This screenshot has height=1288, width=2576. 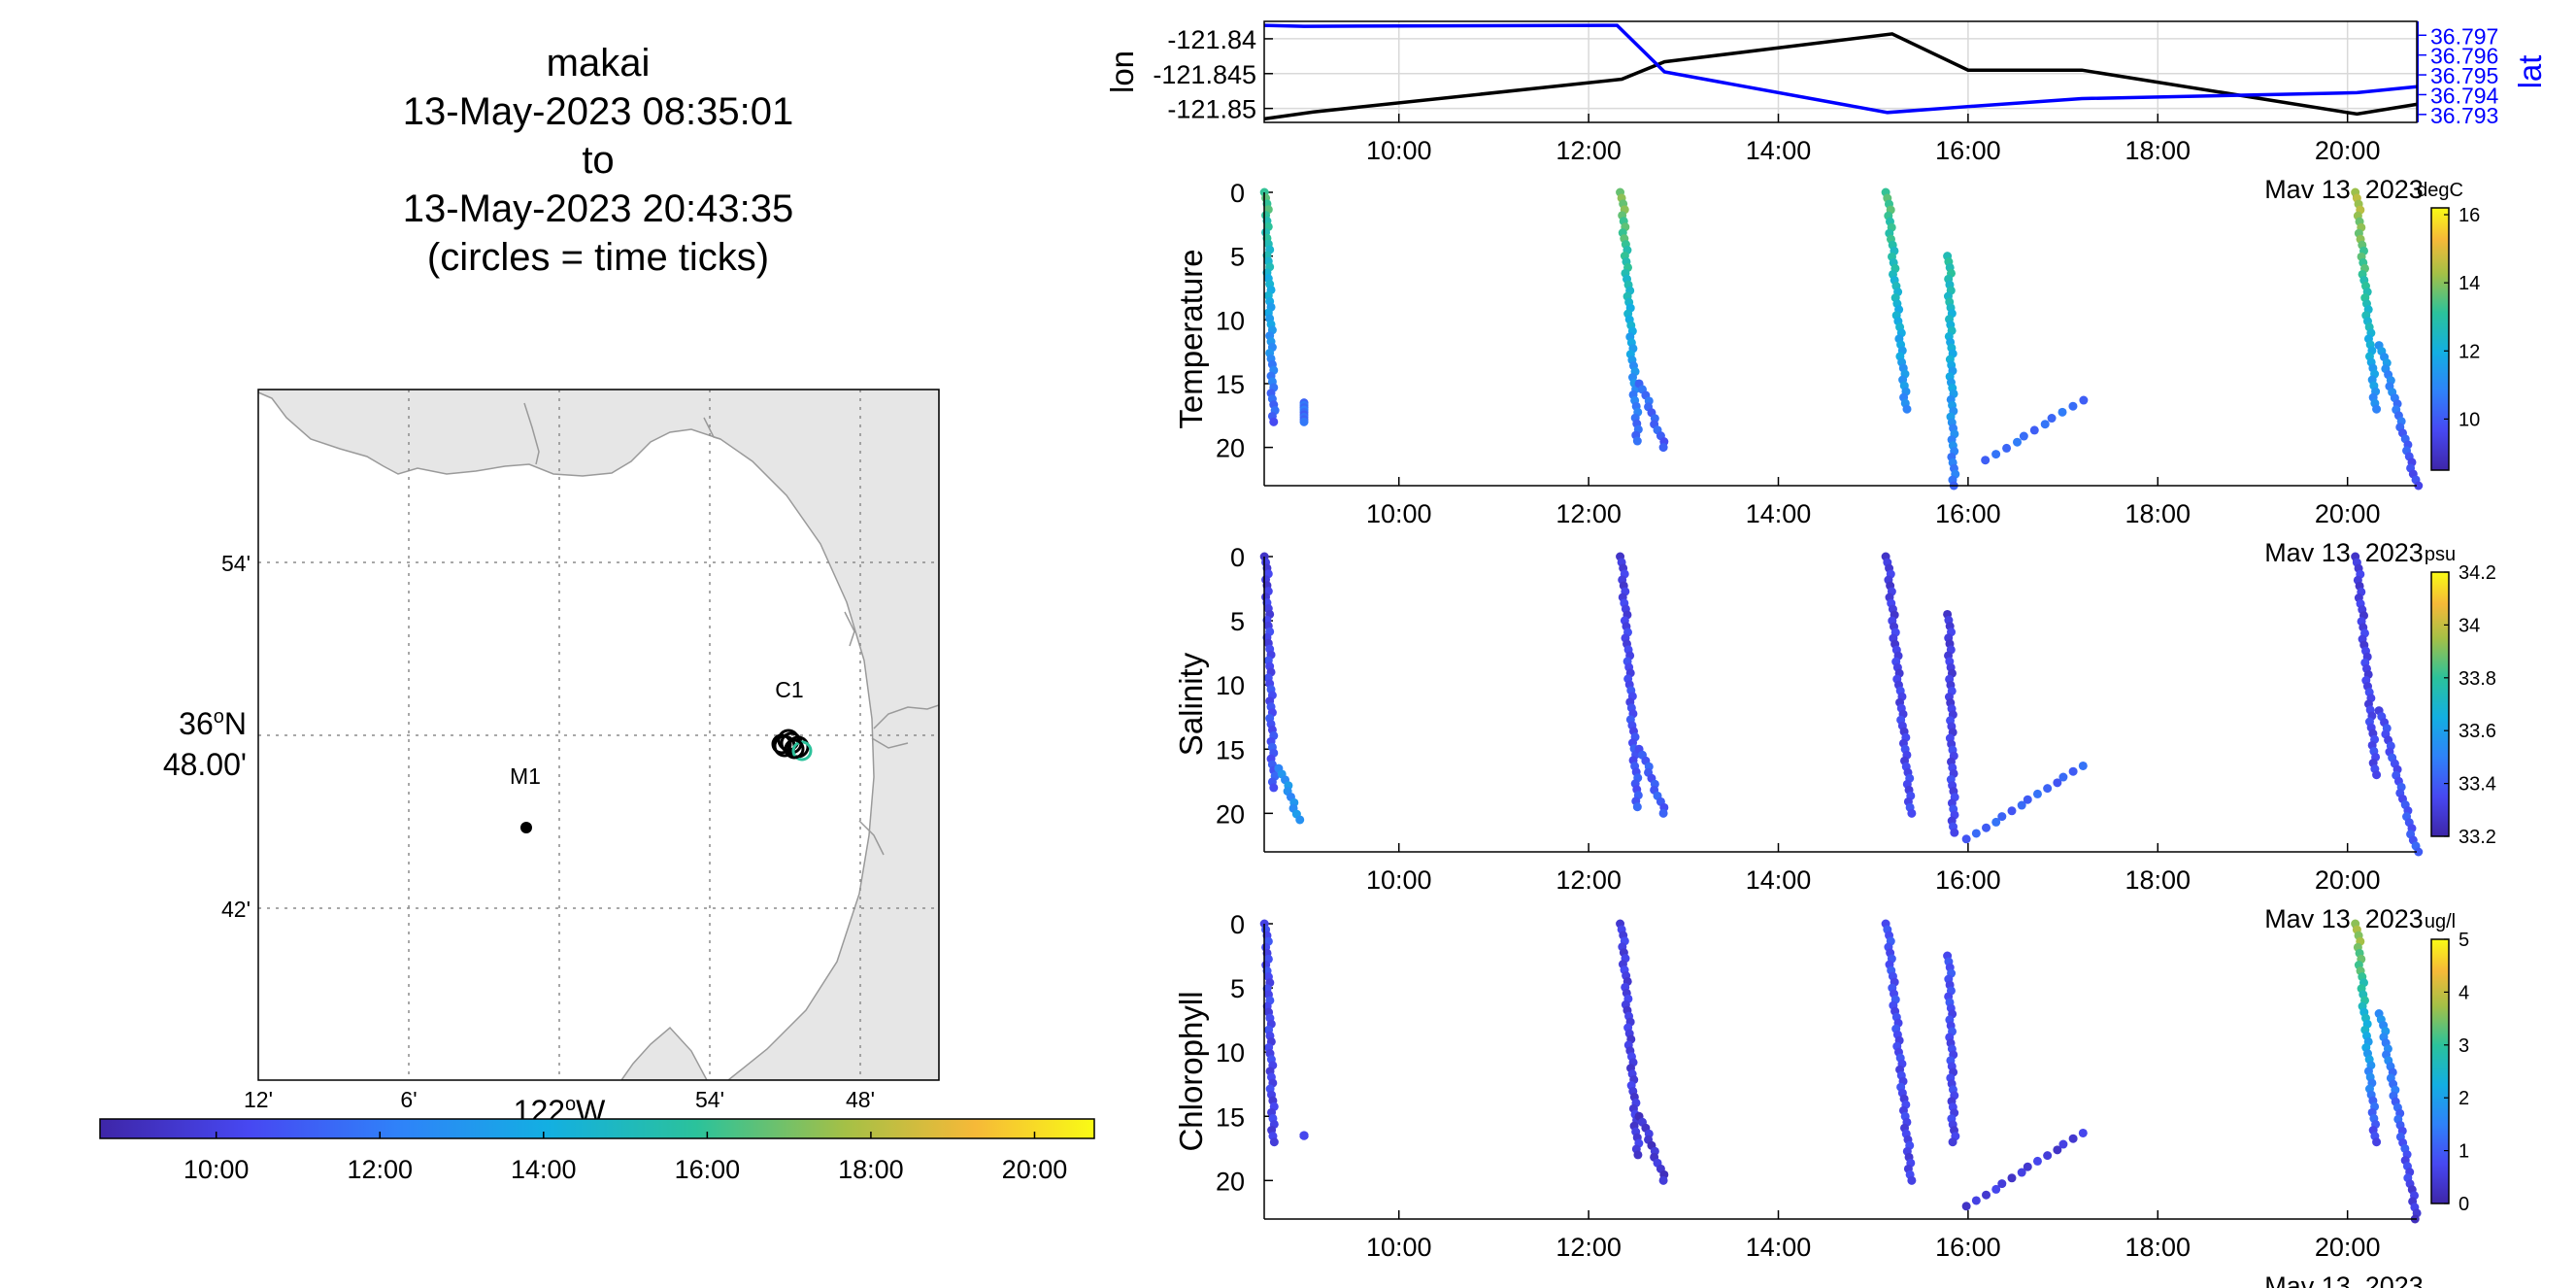 What do you see at coordinates (1589, 1247) in the screenshot?
I see `x-tick-label: 12:00` at bounding box center [1589, 1247].